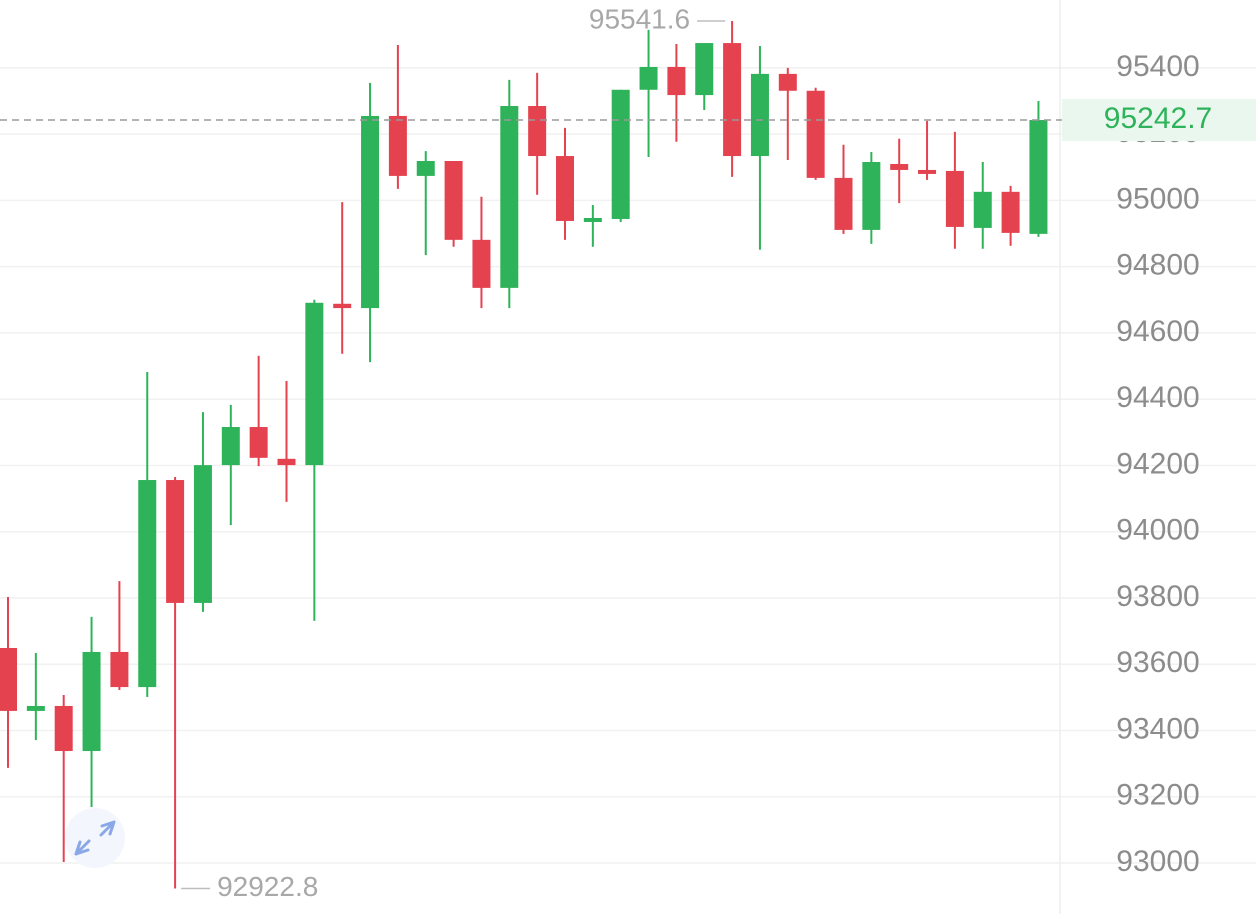  I want to click on y-tick-label: 94000, so click(1157, 530).